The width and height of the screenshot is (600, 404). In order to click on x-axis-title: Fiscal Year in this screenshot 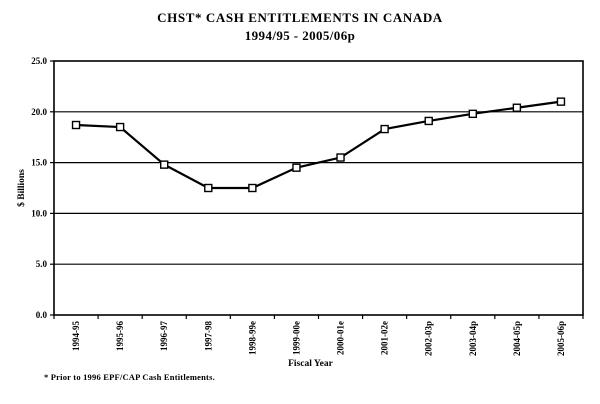, I will do `click(311, 364)`.